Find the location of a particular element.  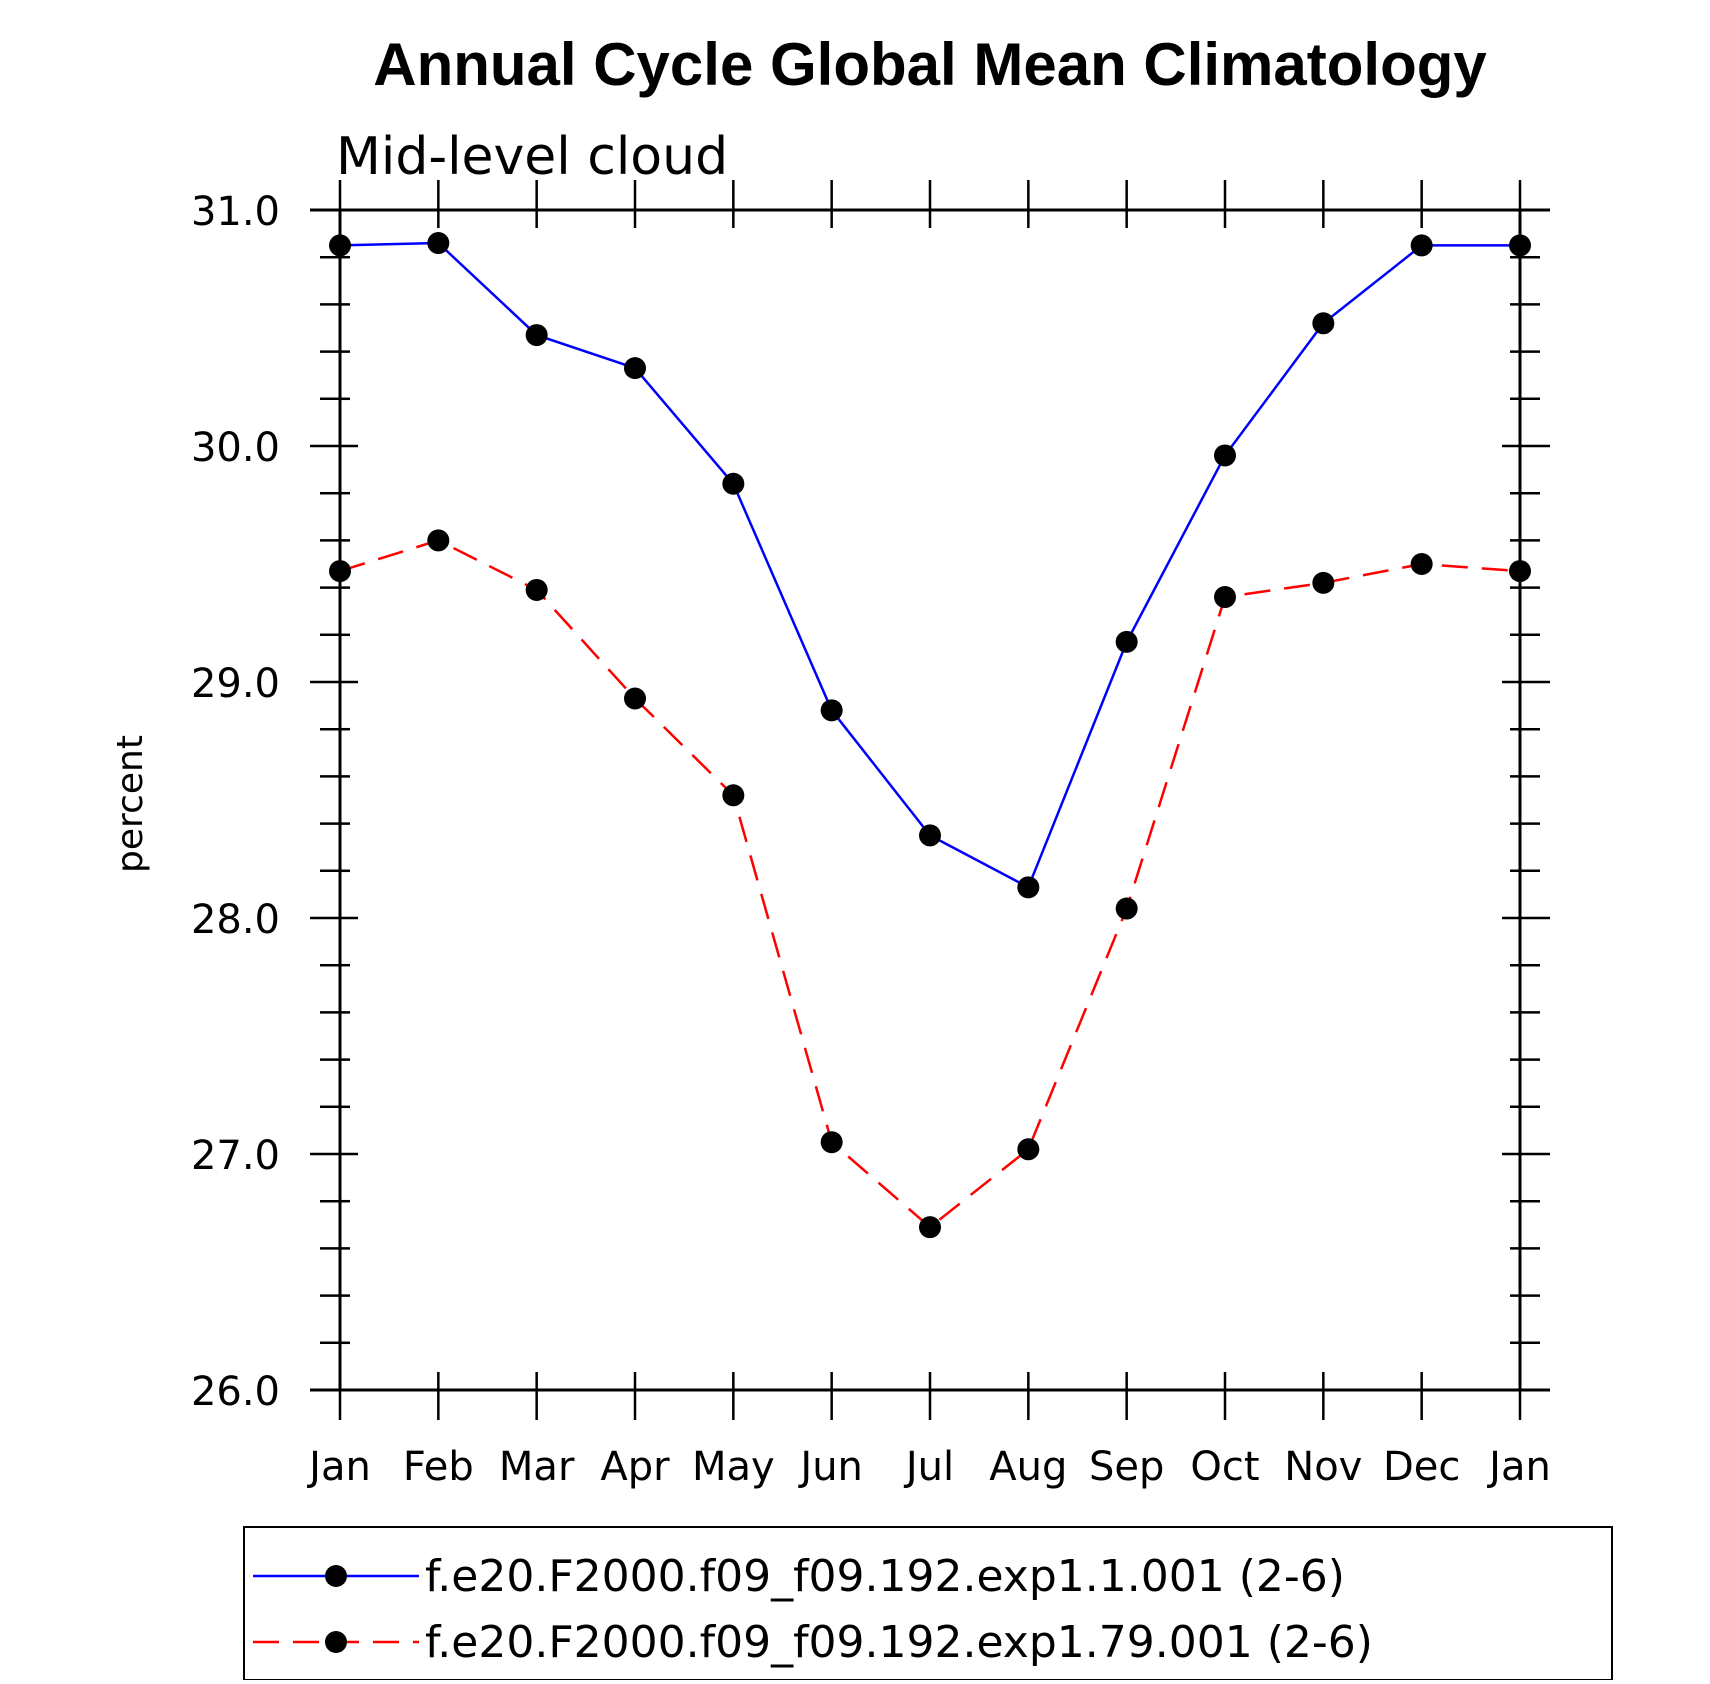

x-tick-label: May is located at coordinates (733, 1467).